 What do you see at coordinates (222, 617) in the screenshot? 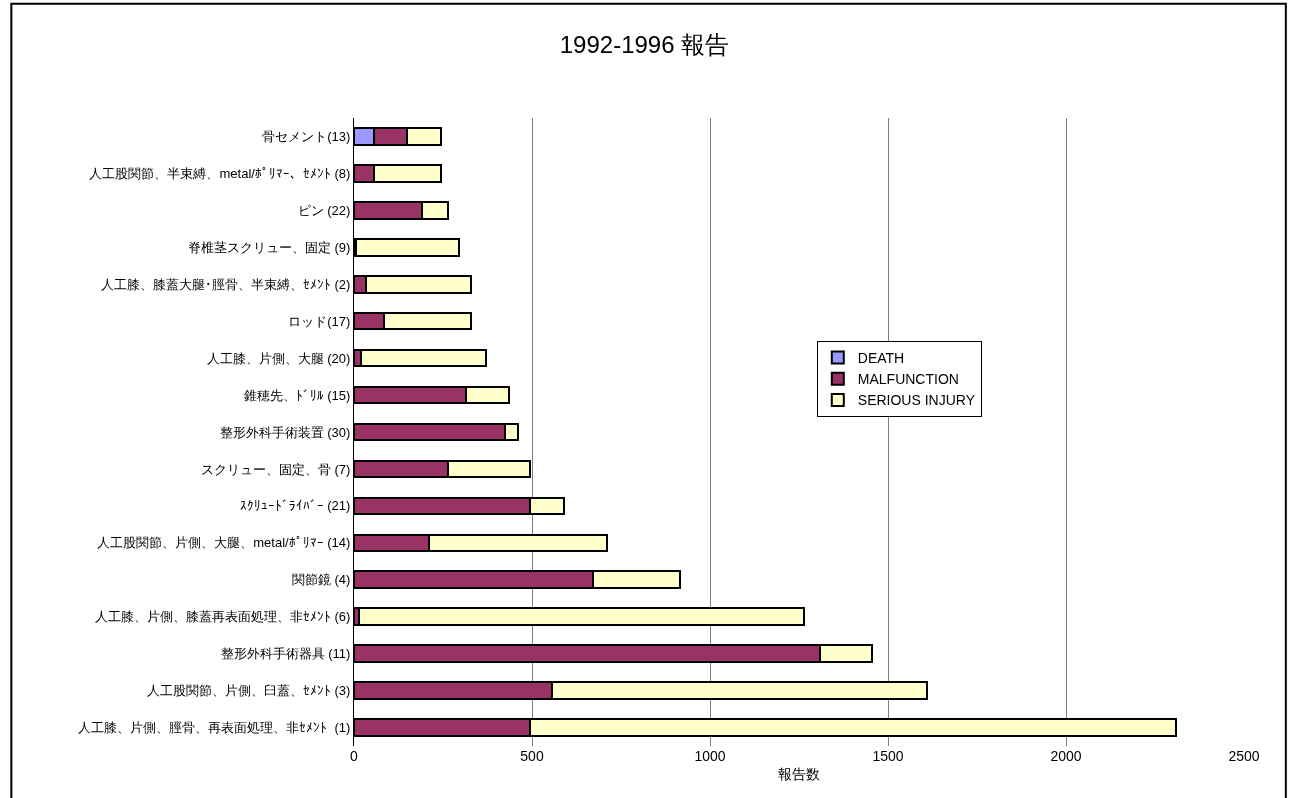
I see `y-tick-label: 人工膝、片側、膝蓋再表面処理、非ｾﾒﾝﾄ (6)` at bounding box center [222, 617].